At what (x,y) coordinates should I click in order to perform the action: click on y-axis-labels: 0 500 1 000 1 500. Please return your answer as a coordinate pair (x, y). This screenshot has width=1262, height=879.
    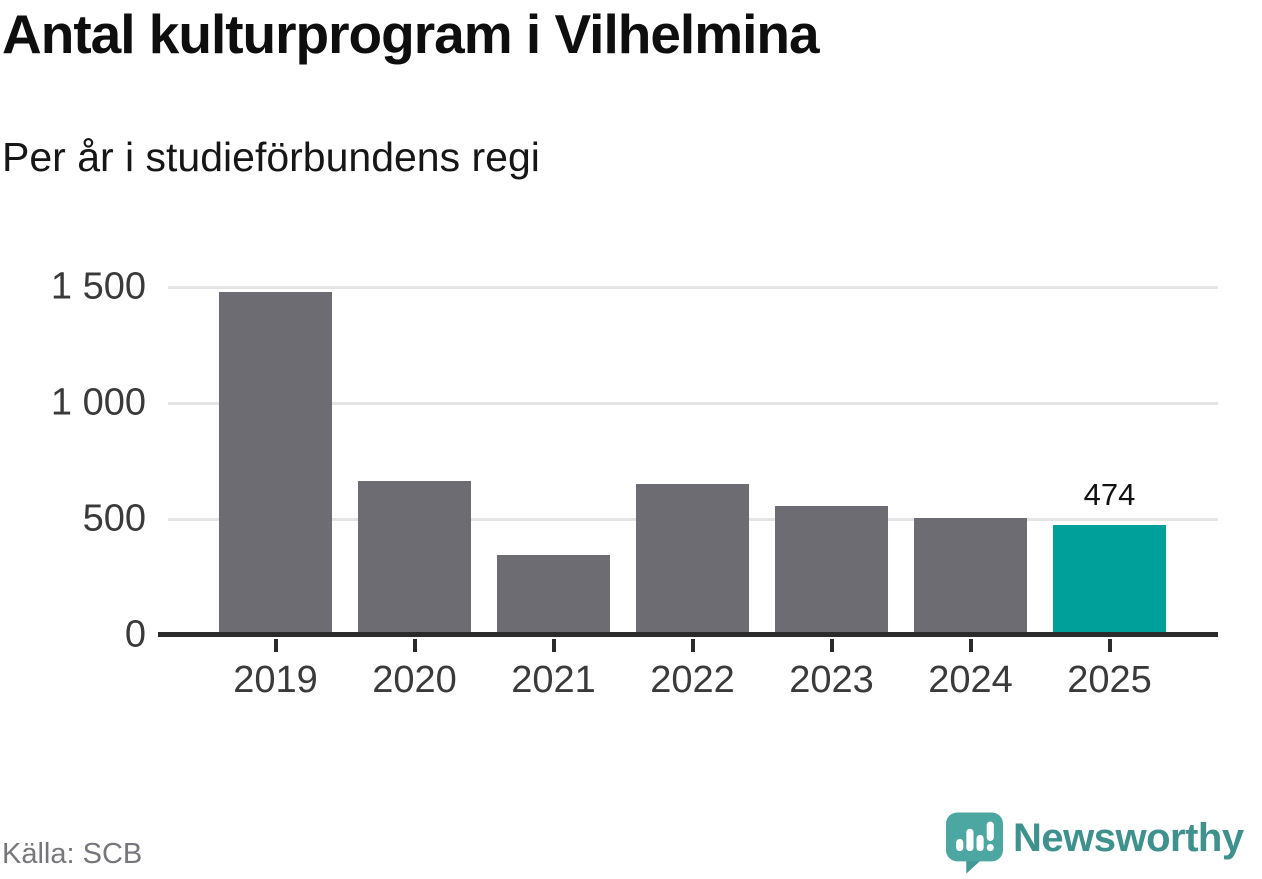
    Looking at the image, I should click on (73, 461).